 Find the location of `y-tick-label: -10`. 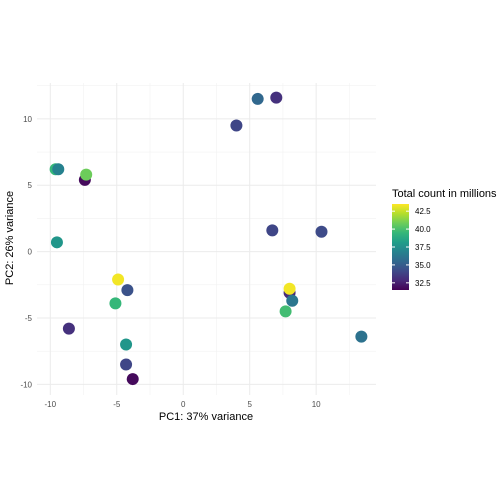

y-tick-label: -10 is located at coordinates (26, 384).